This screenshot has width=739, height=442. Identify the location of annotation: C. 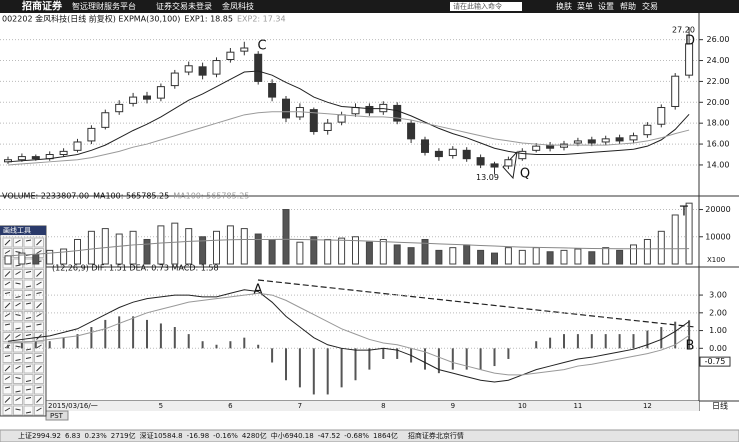
(261, 46).